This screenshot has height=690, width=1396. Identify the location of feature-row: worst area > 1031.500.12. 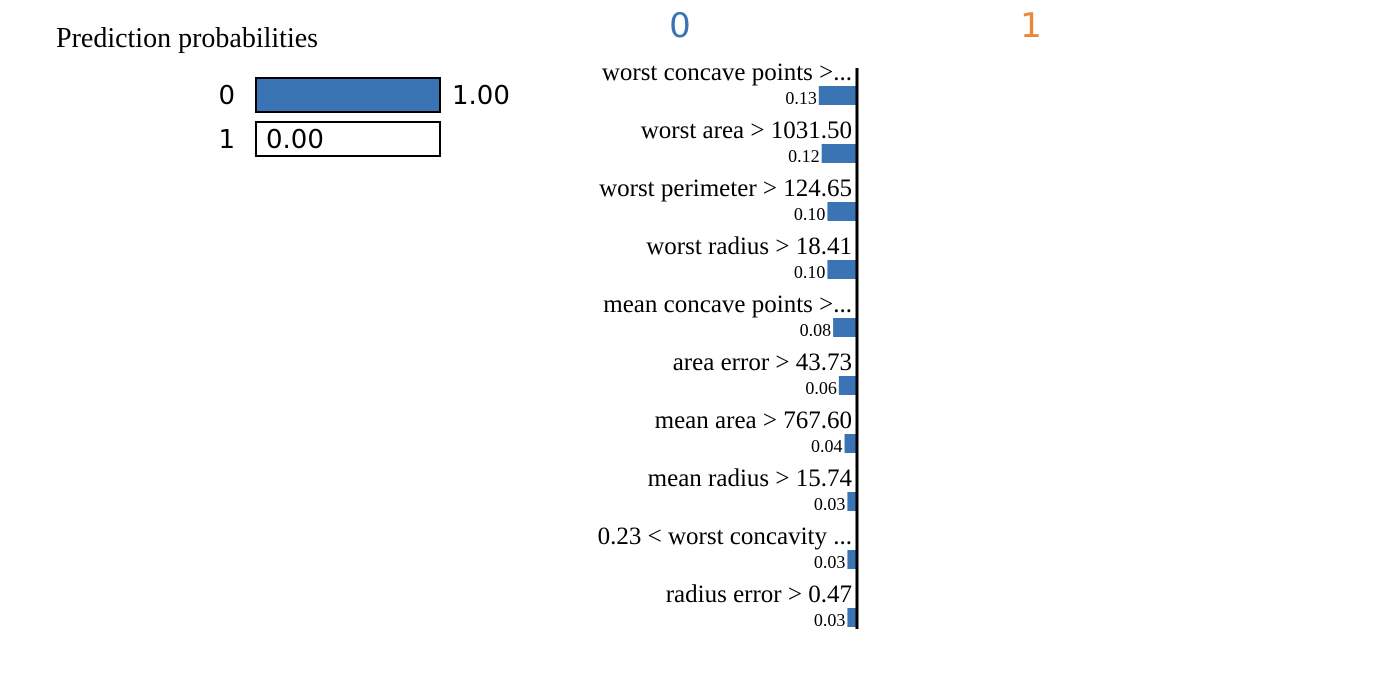
(748, 141).